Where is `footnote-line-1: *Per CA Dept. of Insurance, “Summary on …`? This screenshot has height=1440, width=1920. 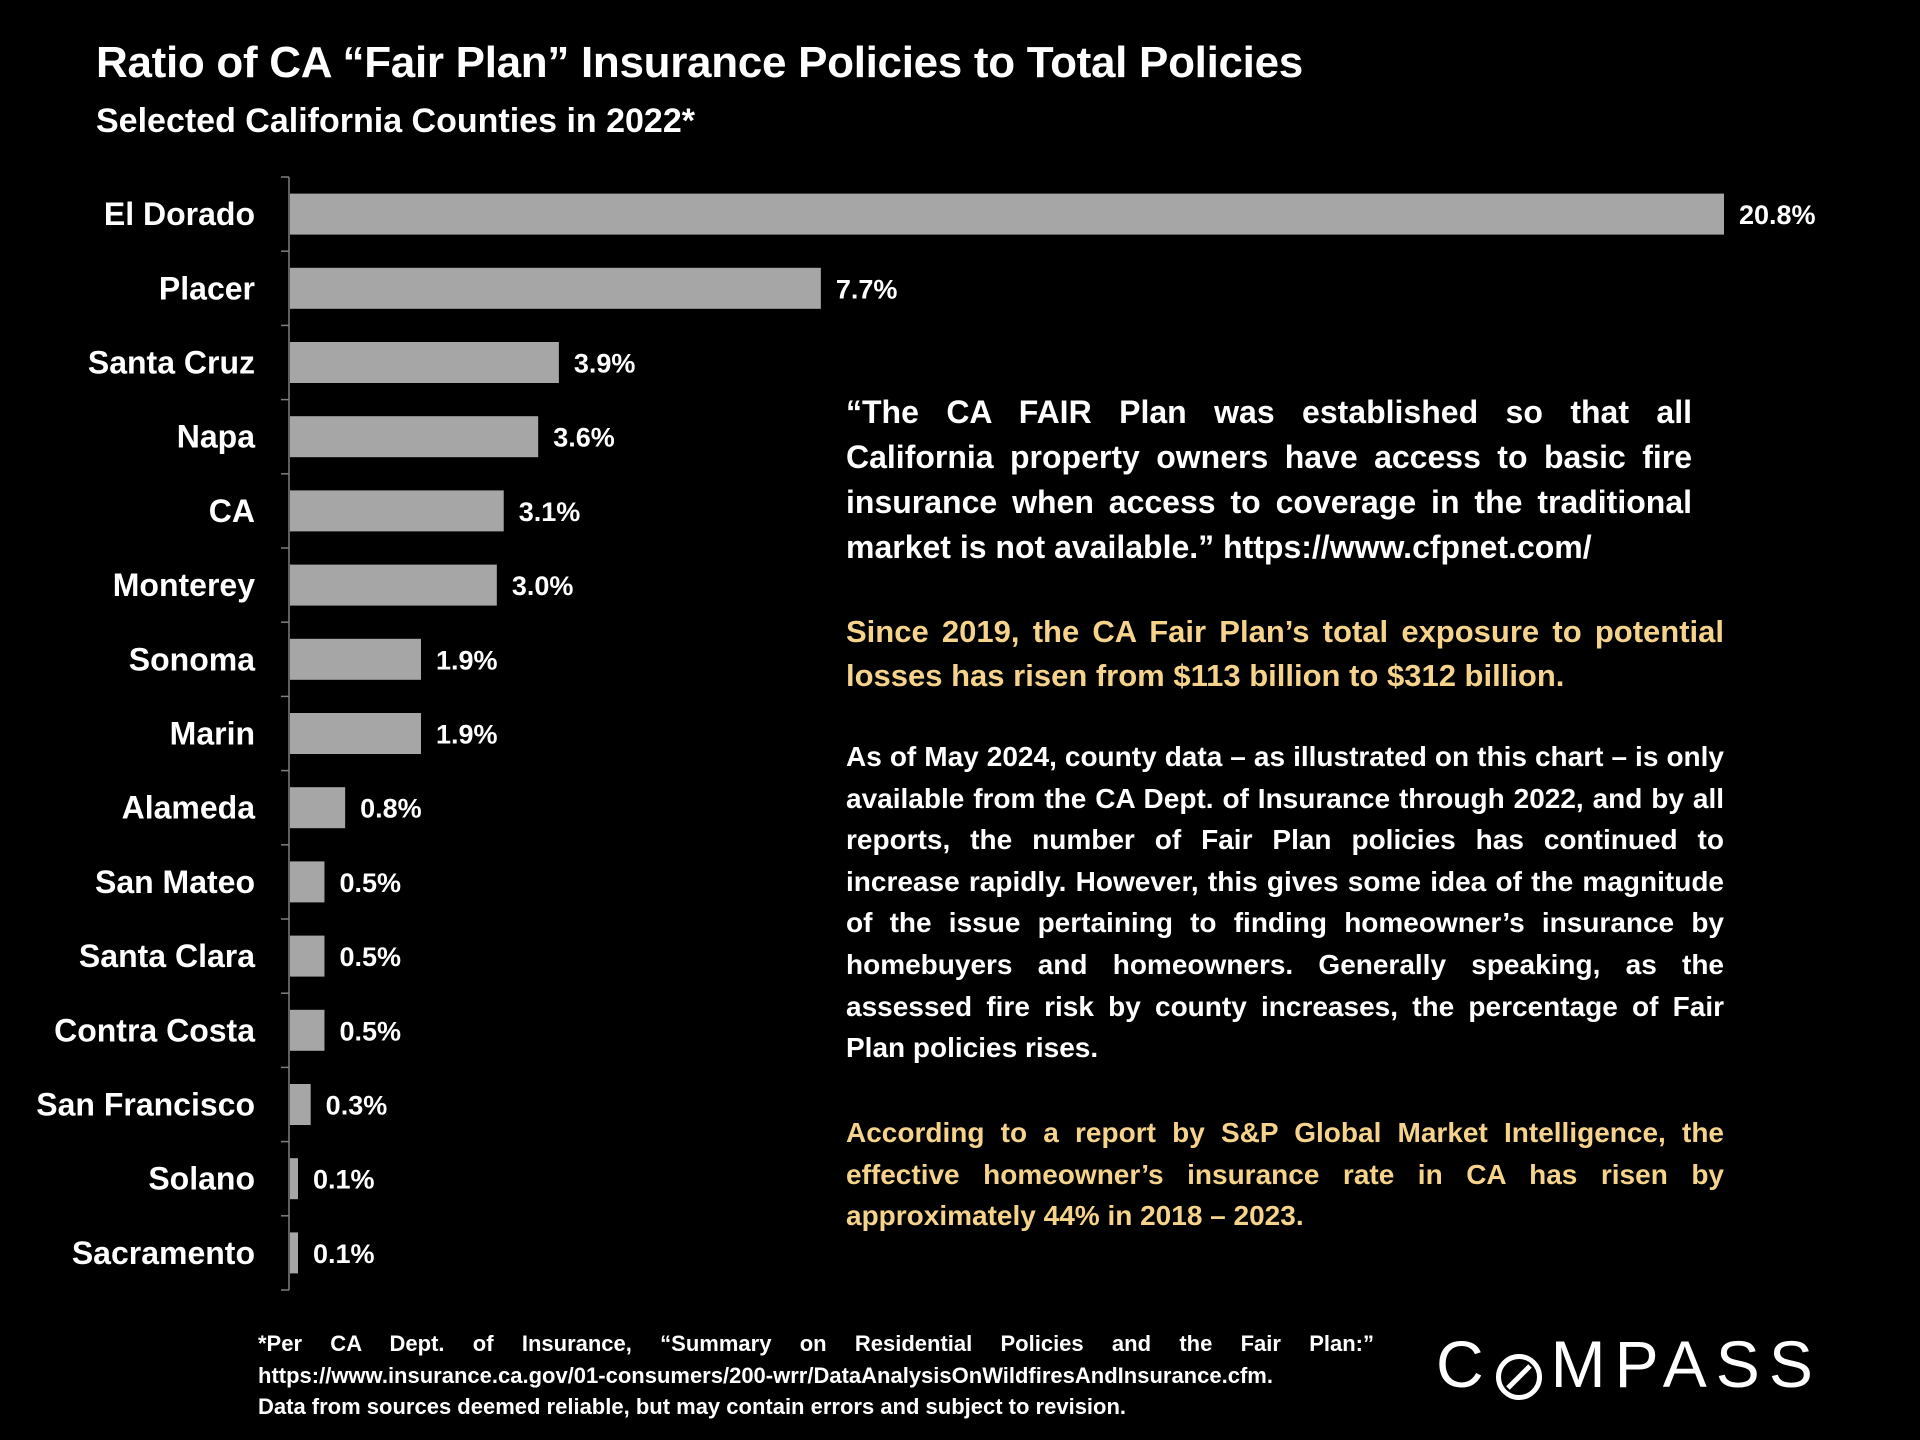
footnote-line-1: *Per CA Dept. of Insurance, “Summary on … is located at coordinates (816, 1343).